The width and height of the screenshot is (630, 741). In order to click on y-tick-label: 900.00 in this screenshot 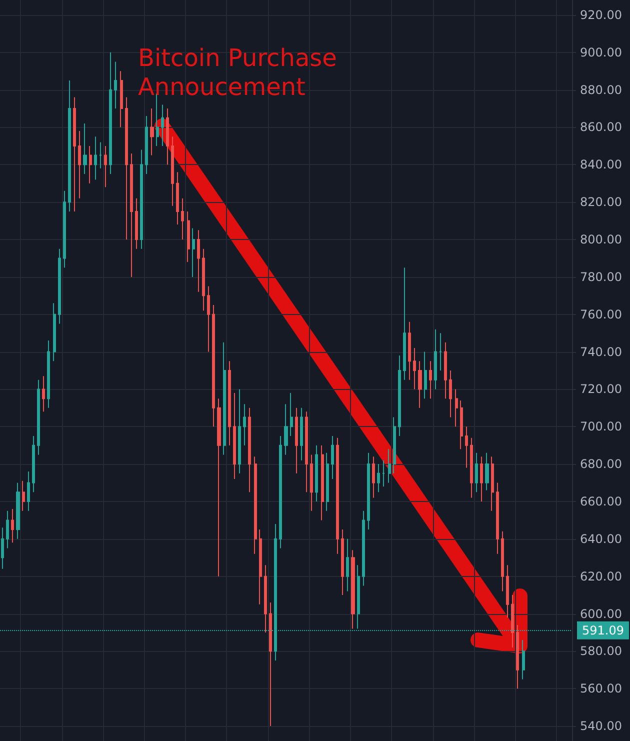, I will do `click(601, 52)`.